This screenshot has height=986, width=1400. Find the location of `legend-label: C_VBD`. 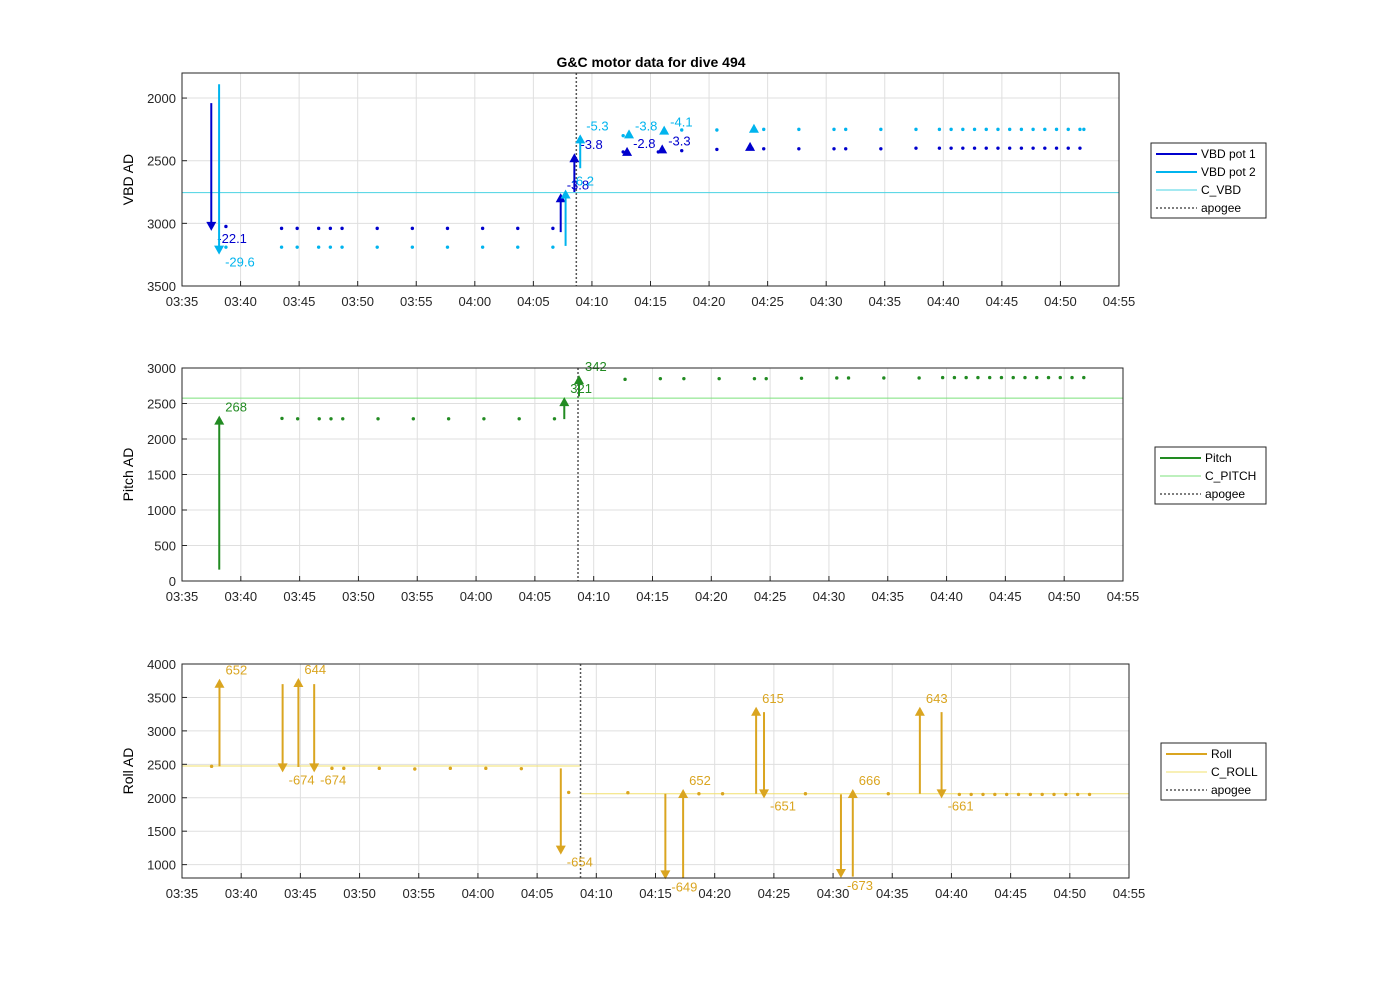

legend-label: C_VBD is located at coordinates (1221, 190).